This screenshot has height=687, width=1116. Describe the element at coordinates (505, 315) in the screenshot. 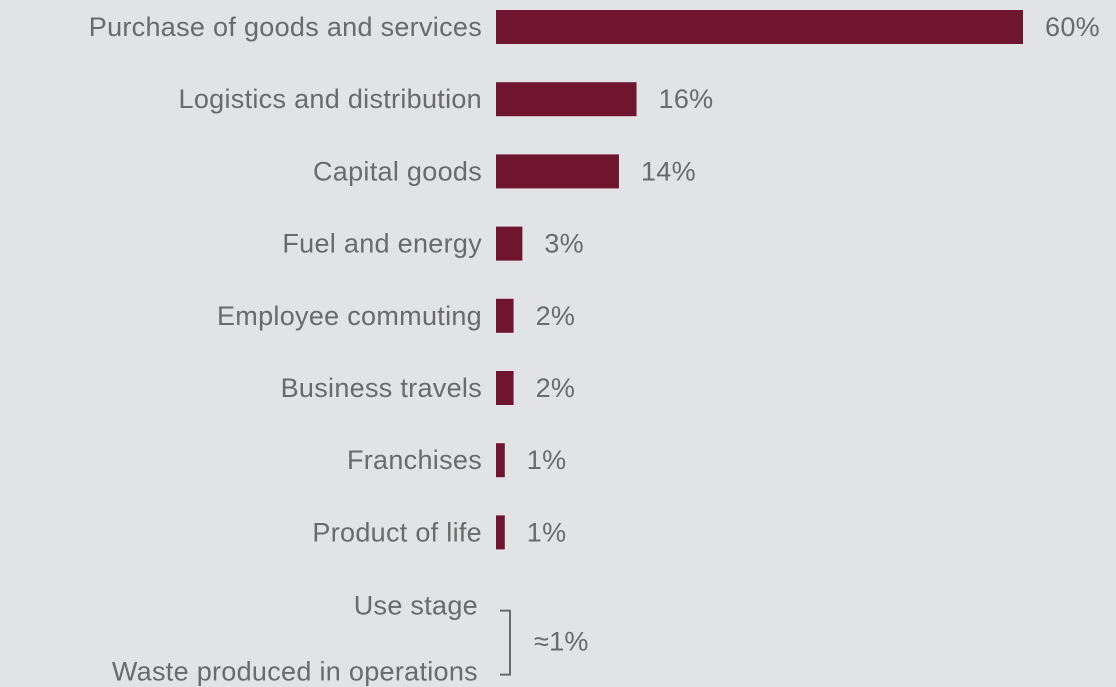

I see `bar-employee-commuting` at that location.